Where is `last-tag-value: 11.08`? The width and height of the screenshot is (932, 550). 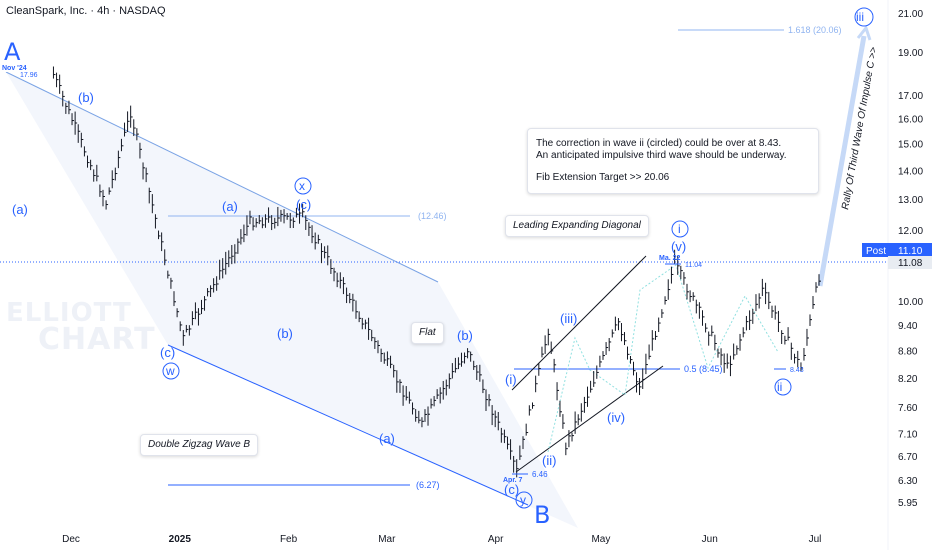
last-tag-value: 11.08 is located at coordinates (910, 263).